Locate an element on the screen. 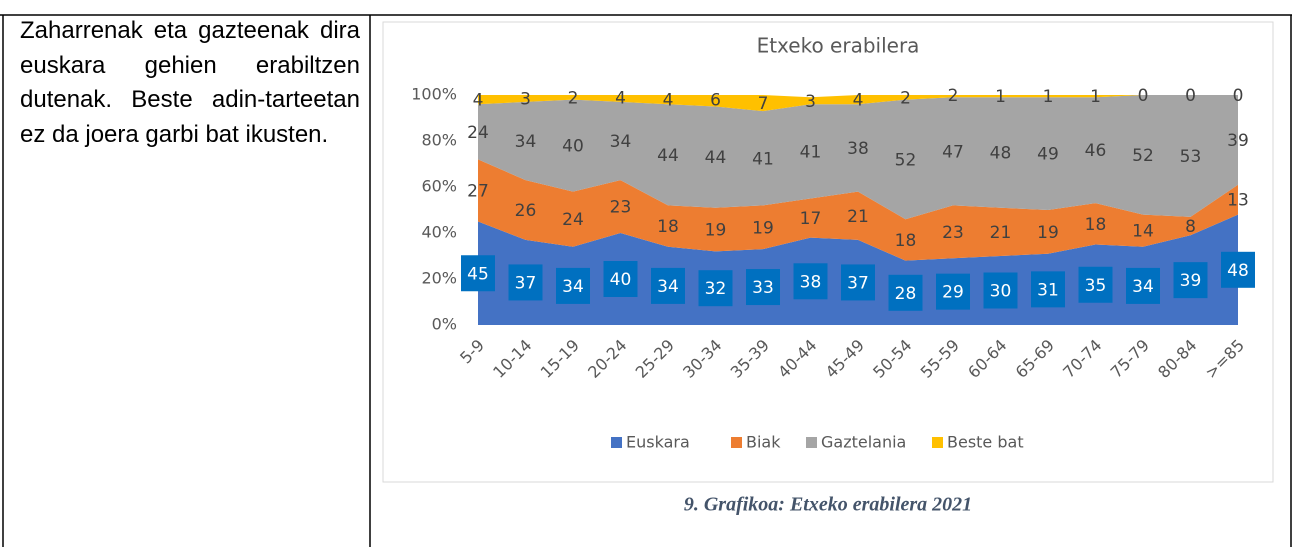 The width and height of the screenshot is (1306, 547). y-tick-label: 100% is located at coordinates (434, 94).